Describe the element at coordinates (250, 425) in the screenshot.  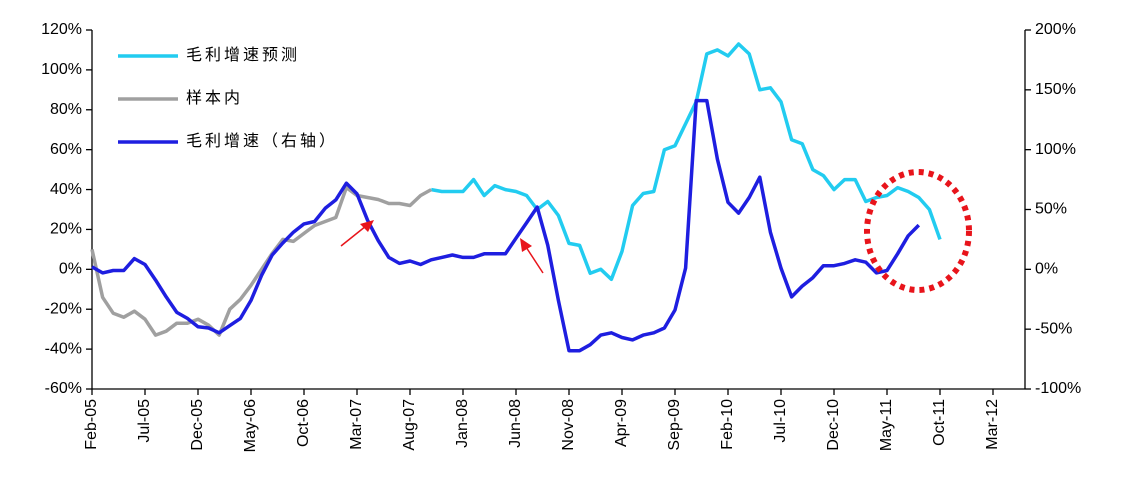
I see `x-tick-label: May-06` at that location.